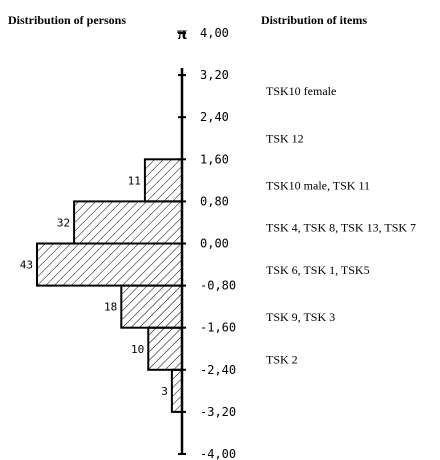 Image resolution: width=440 pixels, height=460 pixels. What do you see at coordinates (164, 391) in the screenshot?
I see `bar-count-label: 3` at bounding box center [164, 391].